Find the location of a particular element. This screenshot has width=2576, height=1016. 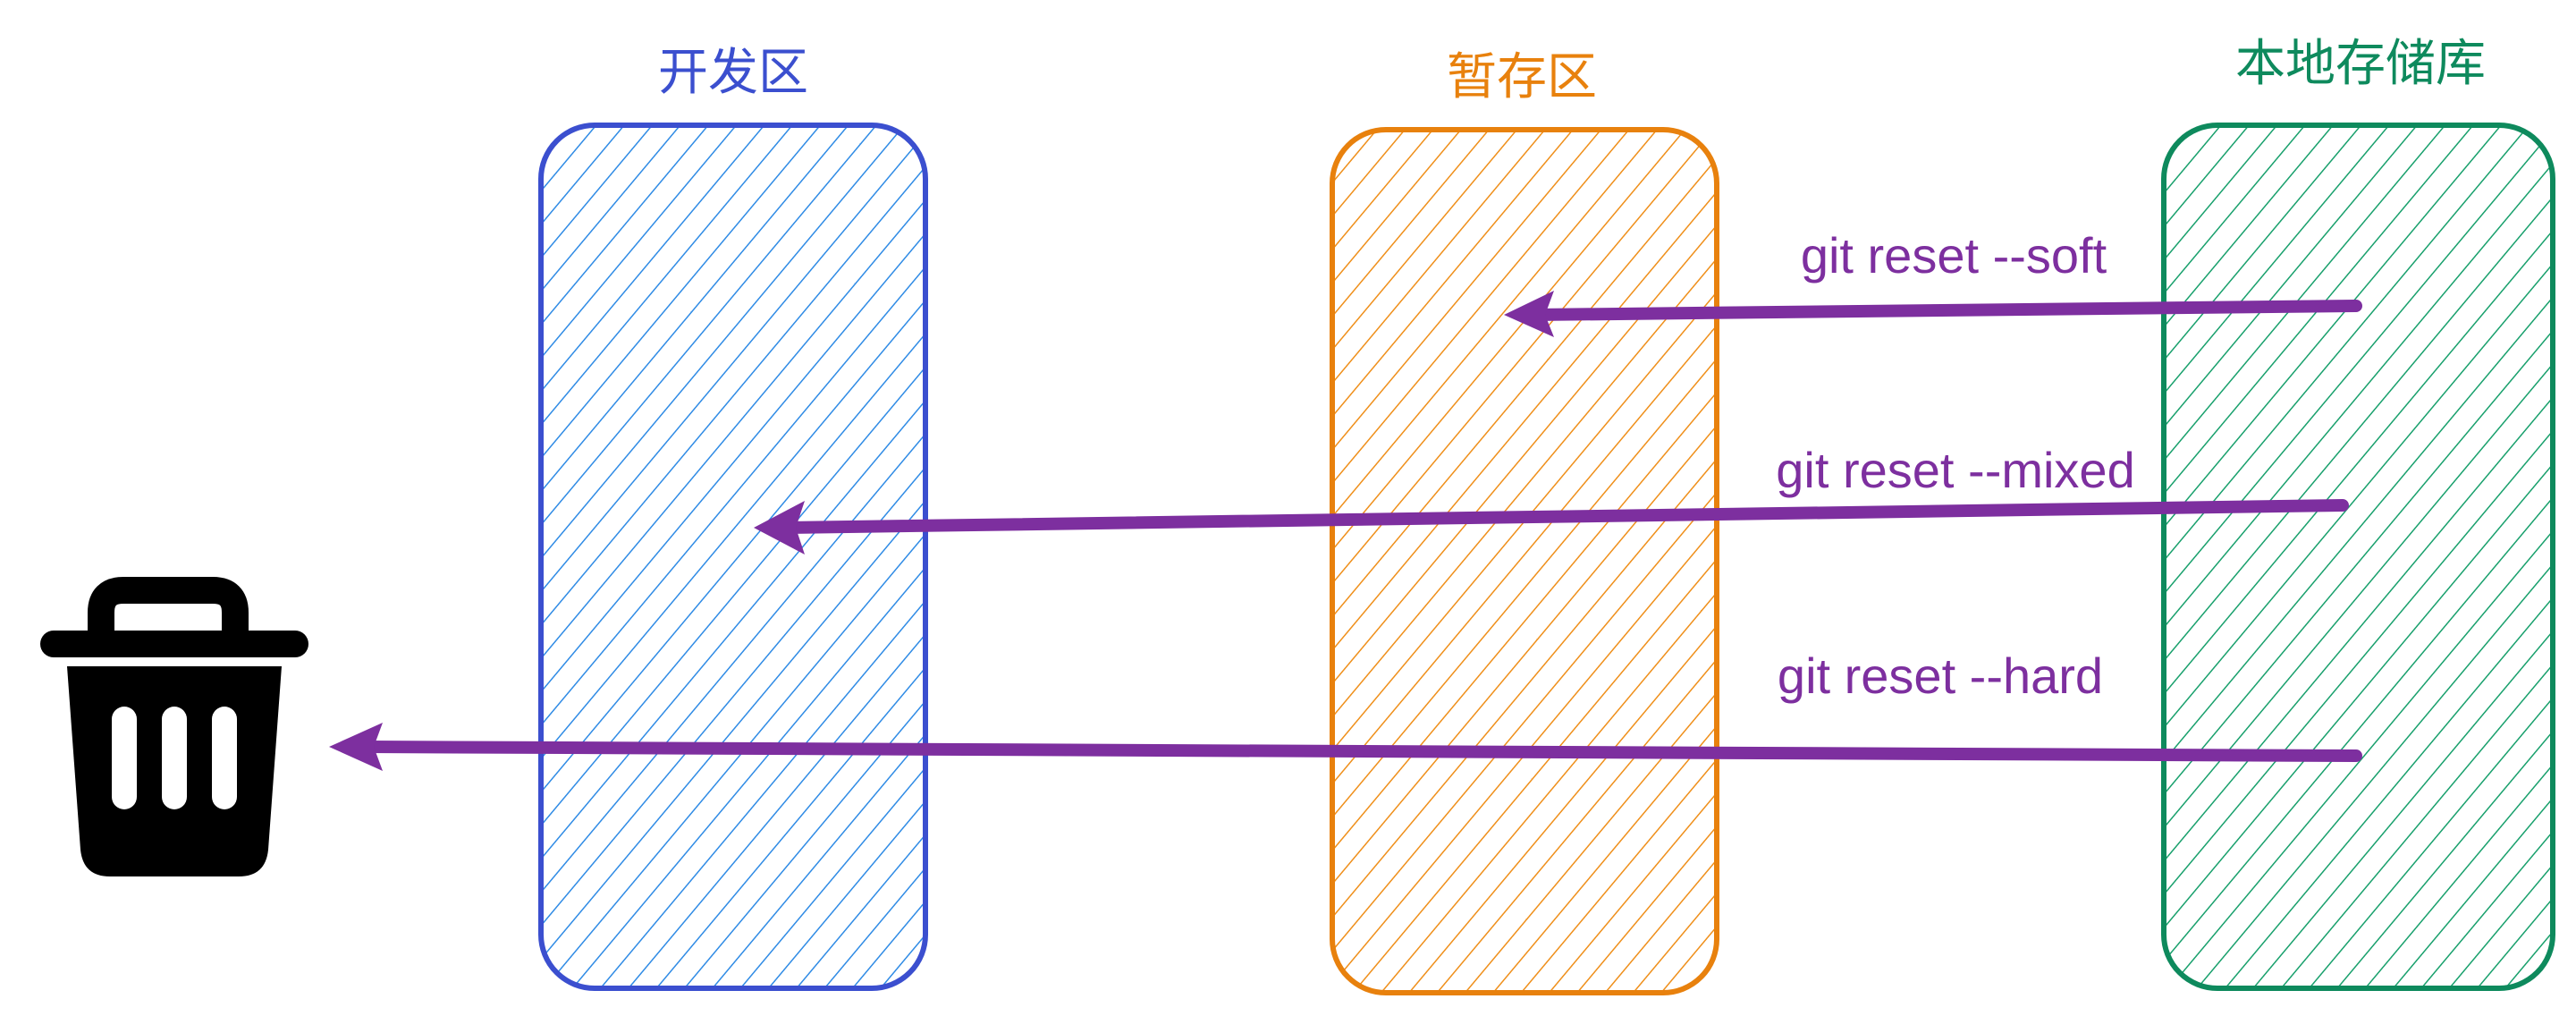

zone-stage-label: 暂存区 is located at coordinates (1522, 77).